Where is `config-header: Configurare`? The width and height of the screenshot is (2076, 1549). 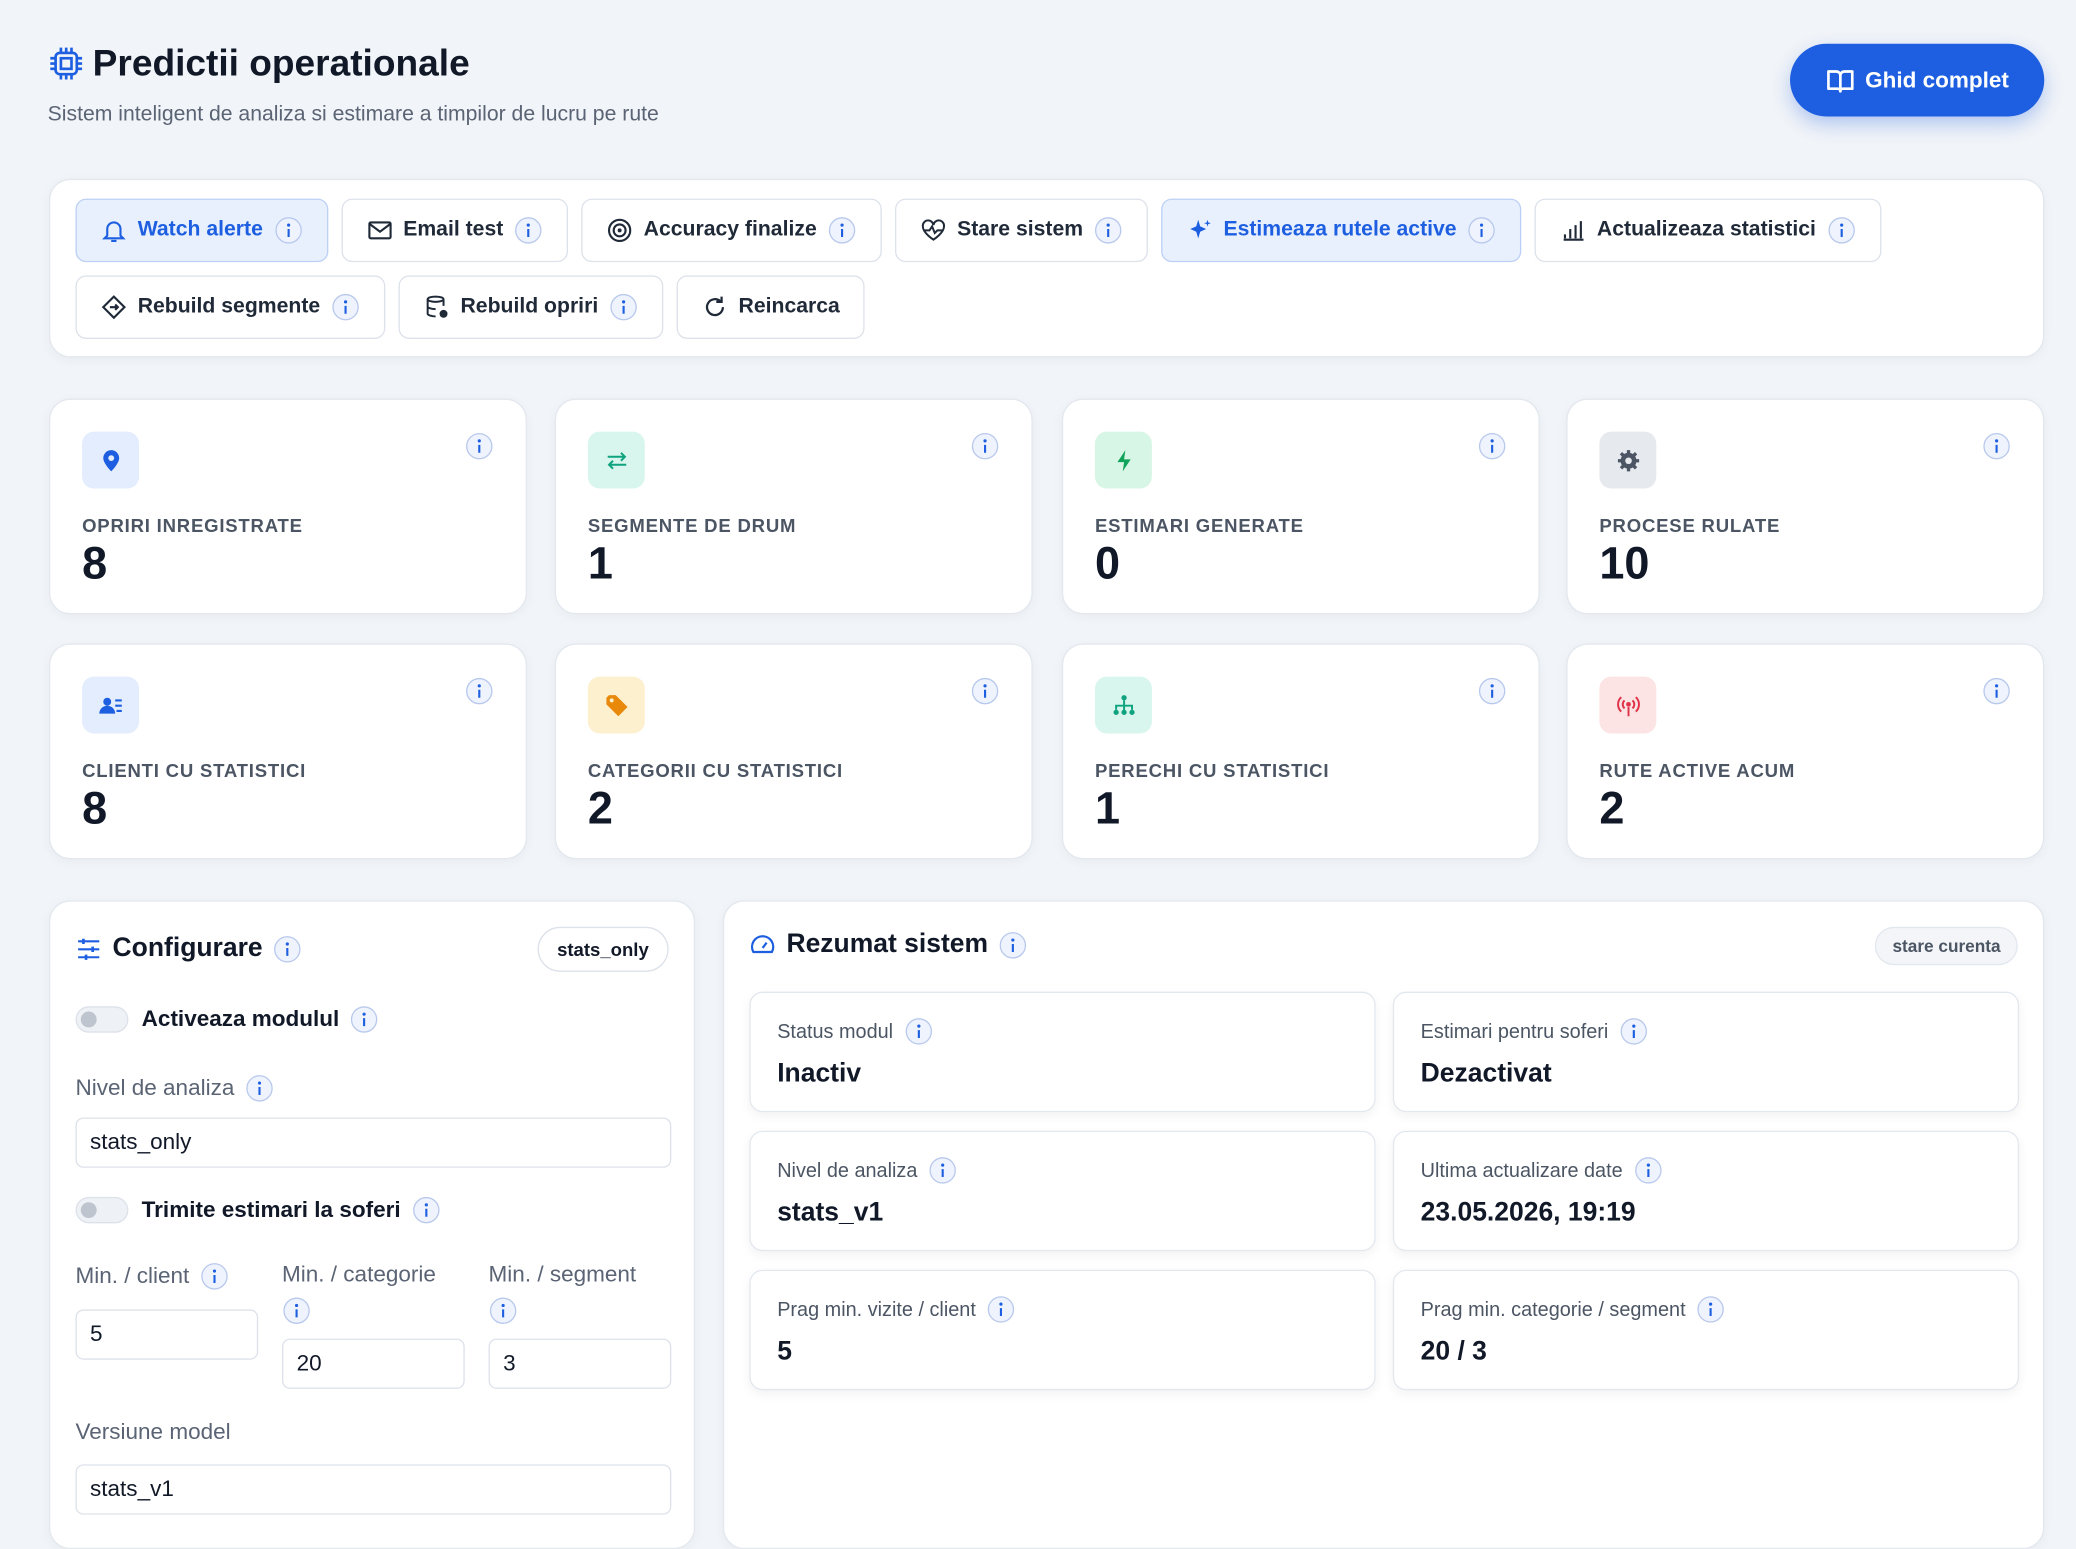 config-header: Configurare is located at coordinates (188, 948).